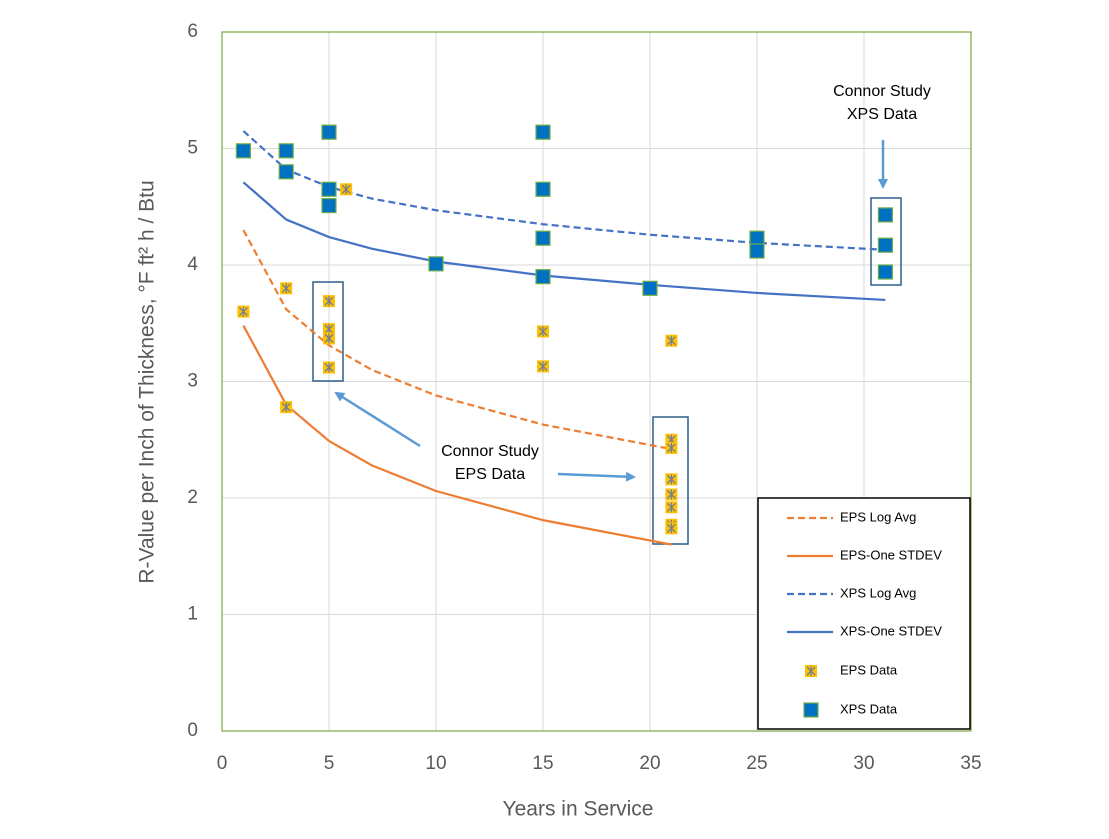 Image resolution: width=1109 pixels, height=839 pixels. I want to click on legend-label: EPS Log Avg, so click(878, 516).